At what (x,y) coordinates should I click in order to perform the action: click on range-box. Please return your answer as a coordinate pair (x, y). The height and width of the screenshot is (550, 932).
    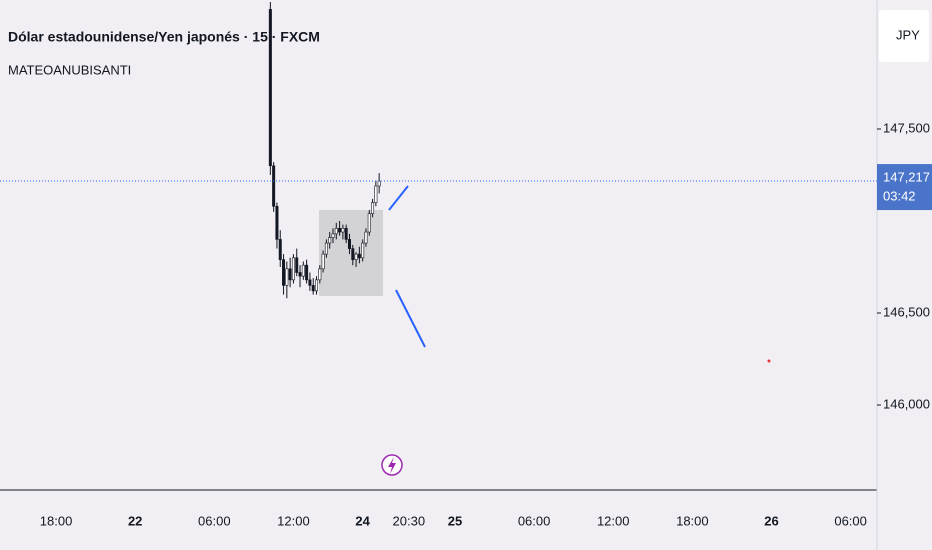
    Looking at the image, I should click on (351, 253).